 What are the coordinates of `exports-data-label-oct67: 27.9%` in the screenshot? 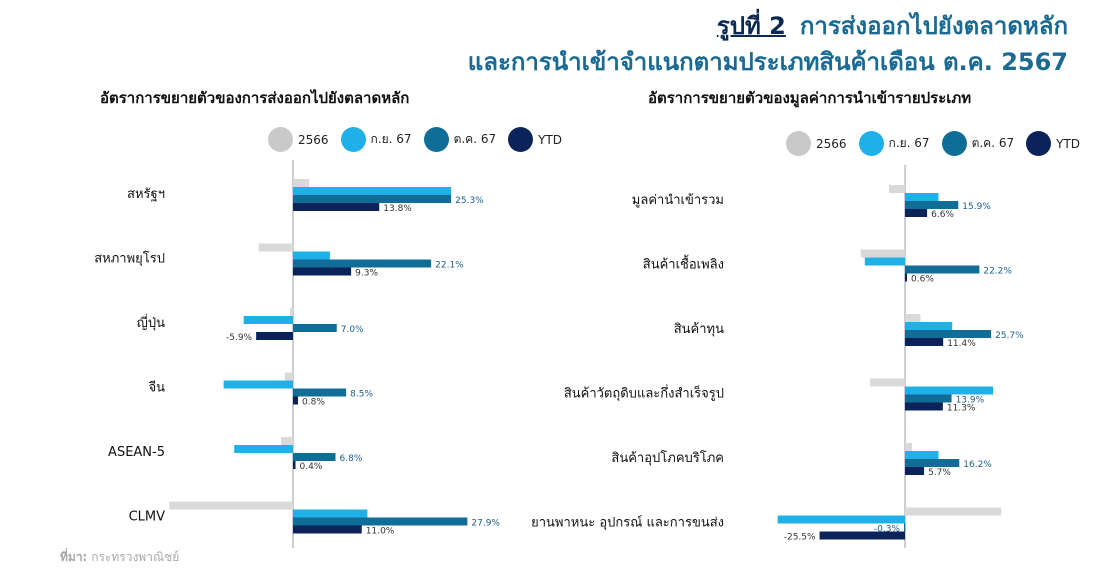 It's located at (485, 524).